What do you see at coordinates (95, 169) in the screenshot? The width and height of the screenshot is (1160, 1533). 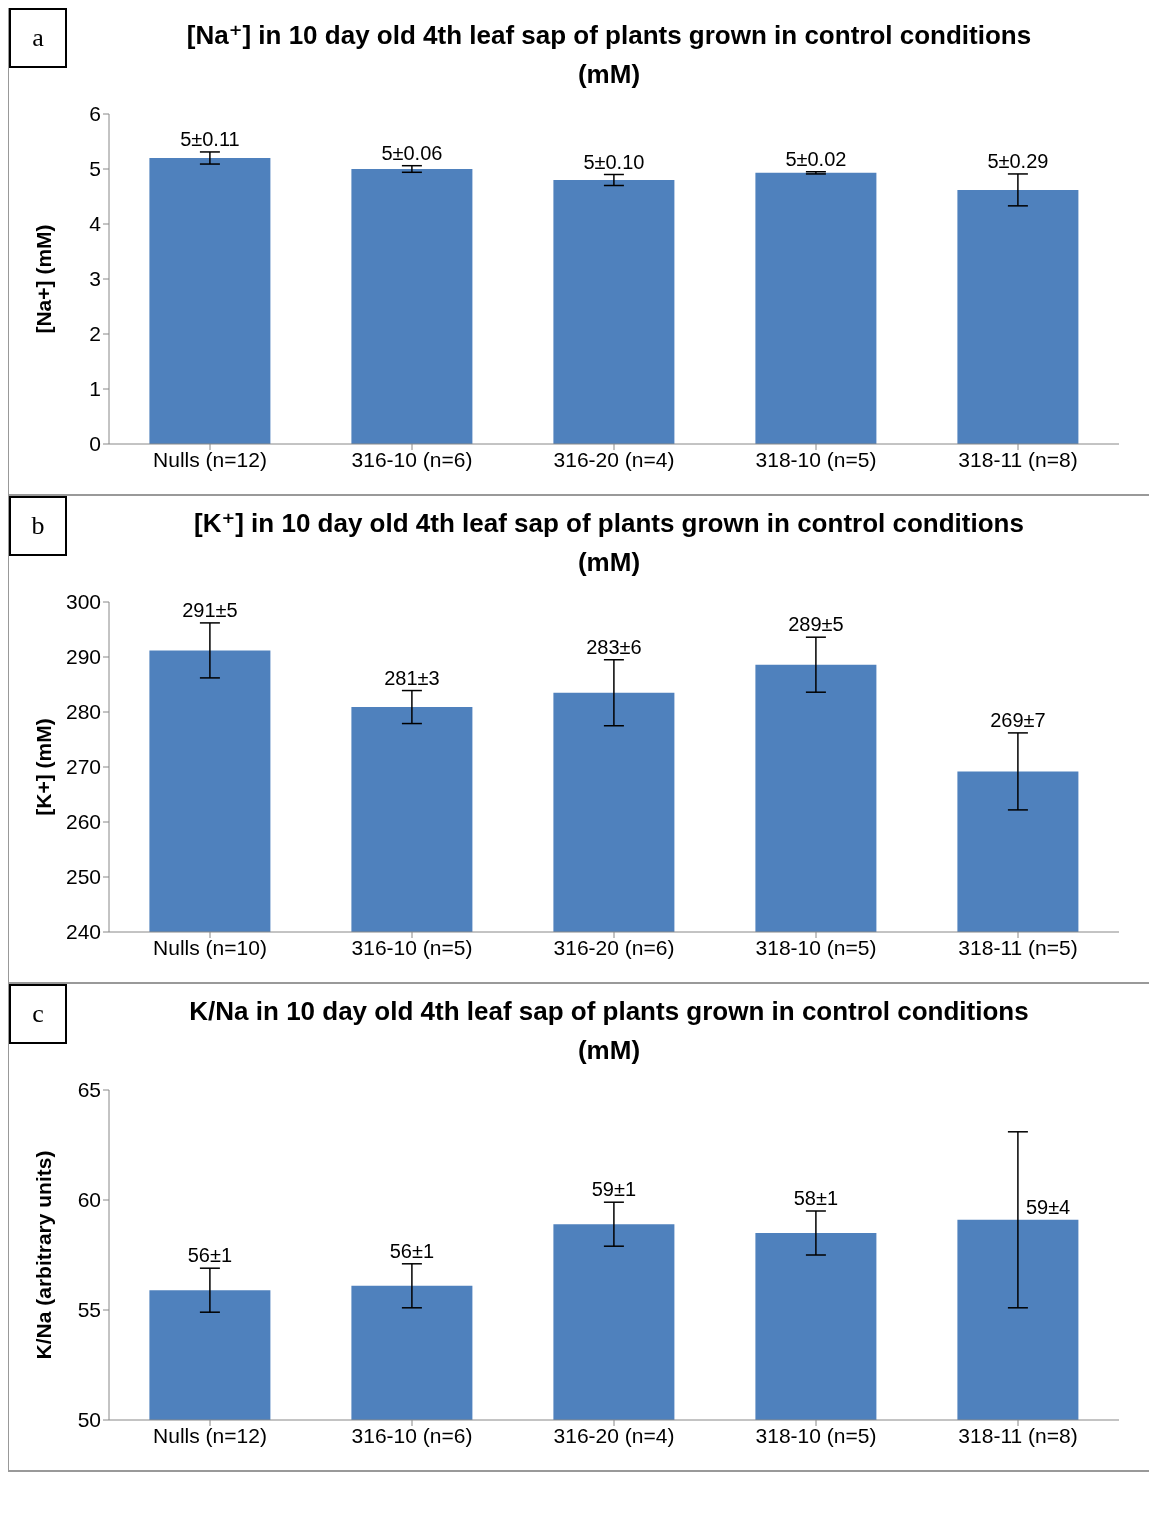 I see `y-tick-label: 5` at bounding box center [95, 169].